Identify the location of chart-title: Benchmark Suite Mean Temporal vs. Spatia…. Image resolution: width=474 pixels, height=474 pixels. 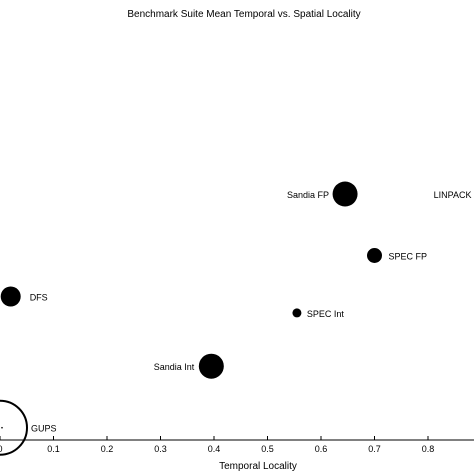
(243, 14).